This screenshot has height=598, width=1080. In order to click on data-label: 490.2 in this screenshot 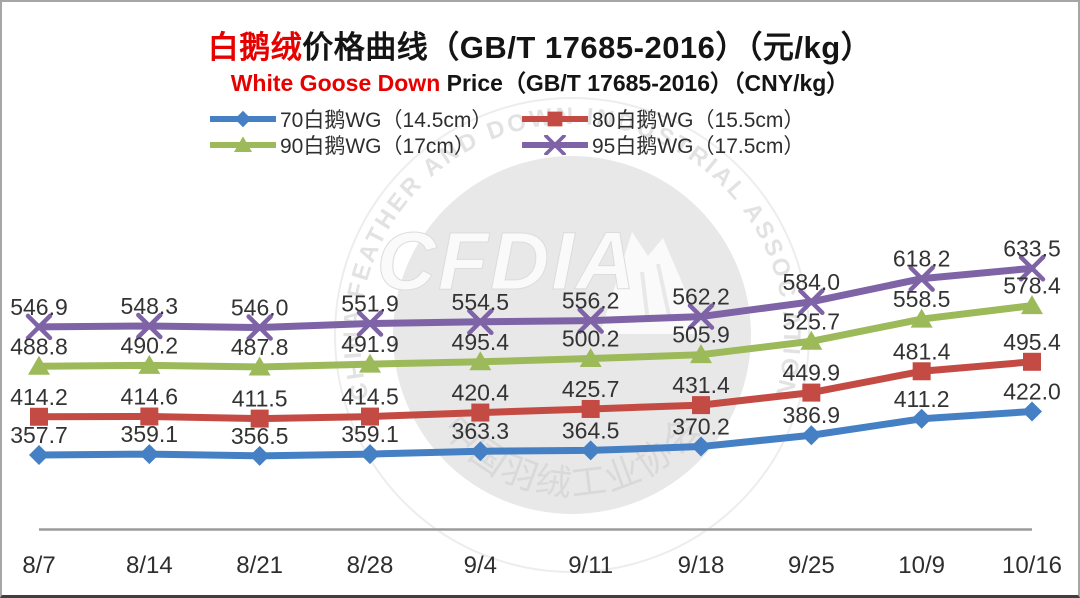, I will do `click(150, 345)`.